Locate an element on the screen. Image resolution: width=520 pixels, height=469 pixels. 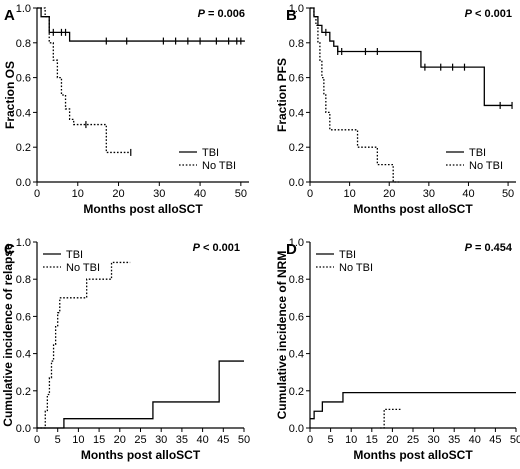
p-value-label: P = 0.006 is located at coordinates (221, 14).